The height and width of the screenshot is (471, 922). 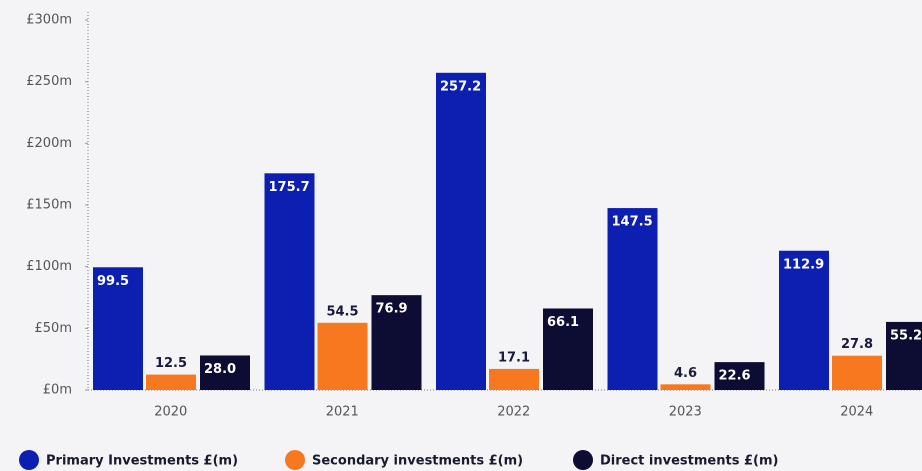 What do you see at coordinates (906, 335) in the screenshot?
I see `data-label: 55.2` at bounding box center [906, 335].